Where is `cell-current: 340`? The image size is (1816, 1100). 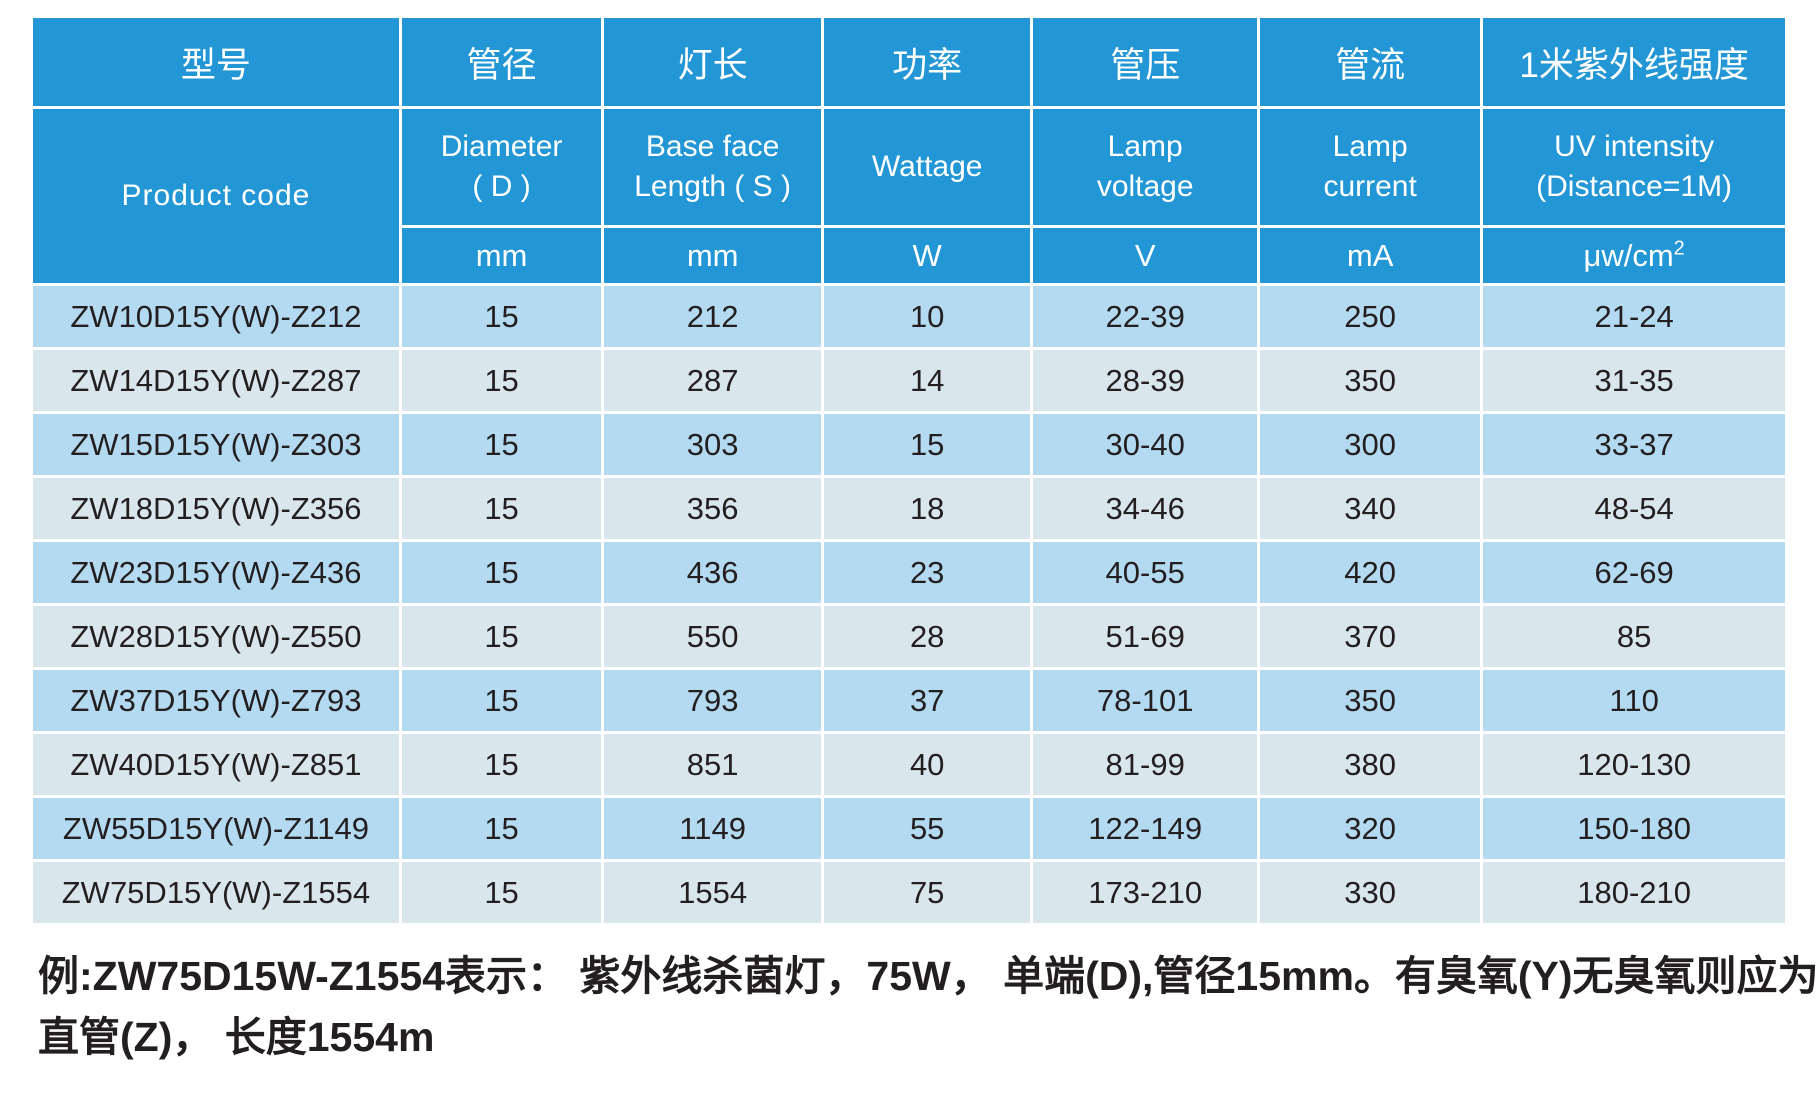 cell-current: 340 is located at coordinates (1370, 508).